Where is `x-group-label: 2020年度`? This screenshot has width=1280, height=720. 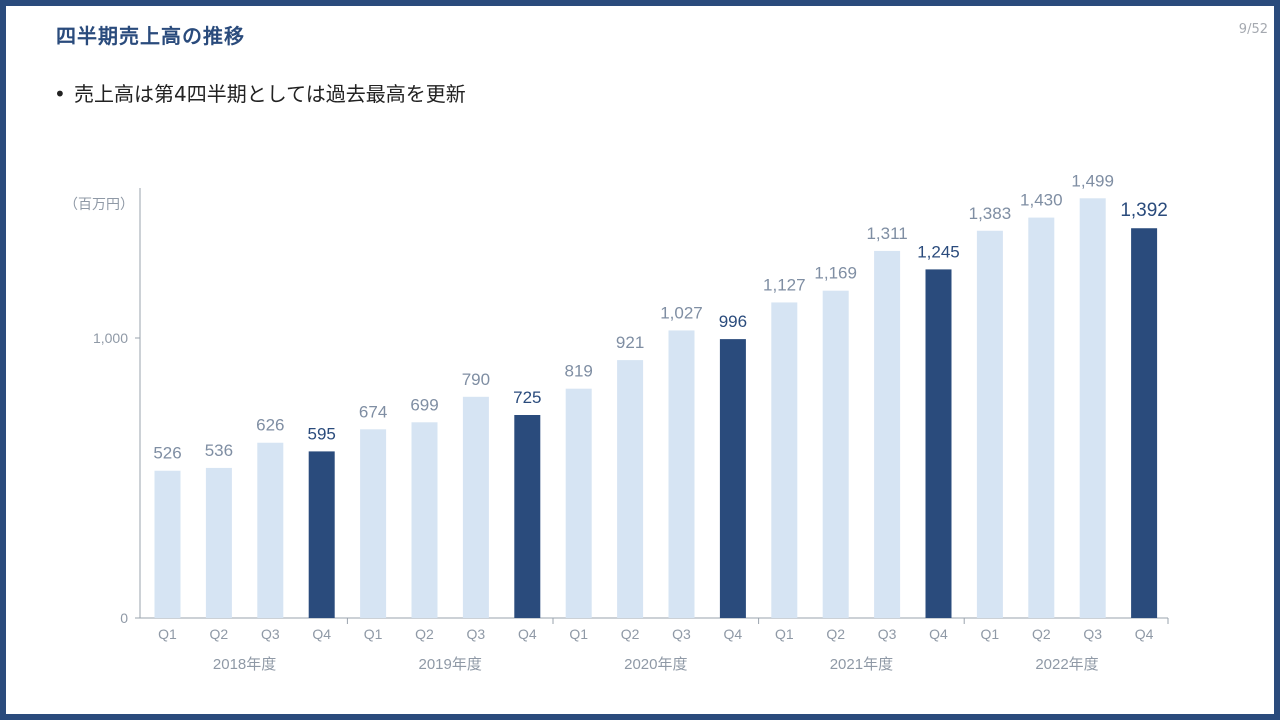 x-group-label: 2020年度 is located at coordinates (655, 664).